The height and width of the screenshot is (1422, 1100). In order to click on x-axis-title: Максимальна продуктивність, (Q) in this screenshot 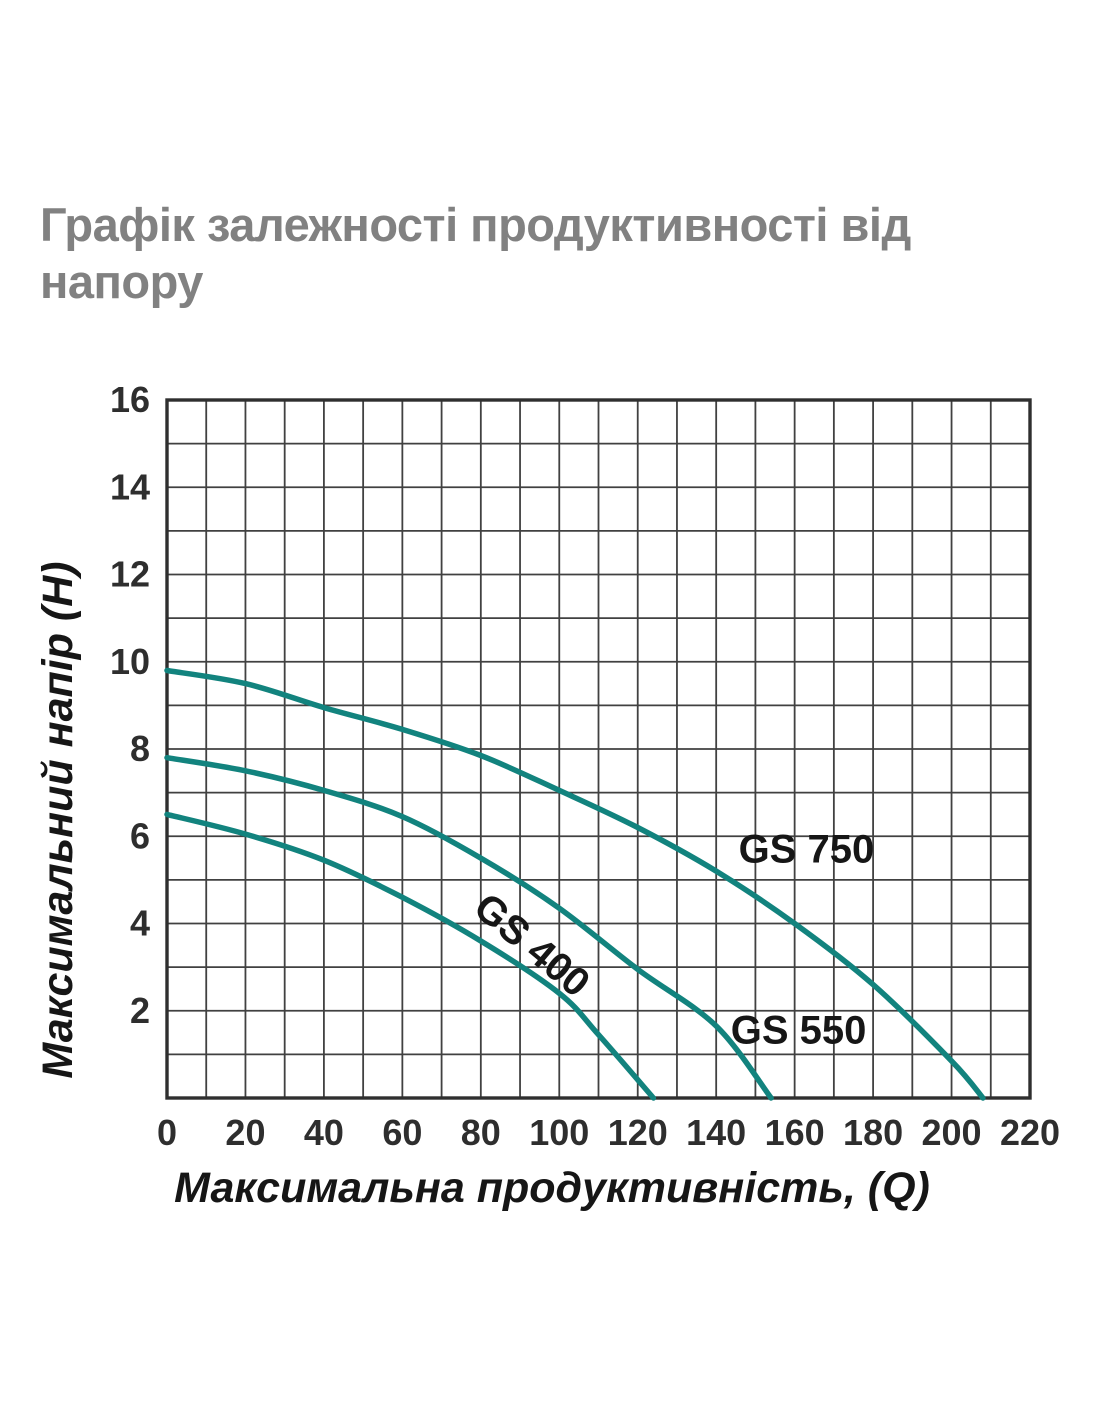, I will do `click(552, 1188)`.